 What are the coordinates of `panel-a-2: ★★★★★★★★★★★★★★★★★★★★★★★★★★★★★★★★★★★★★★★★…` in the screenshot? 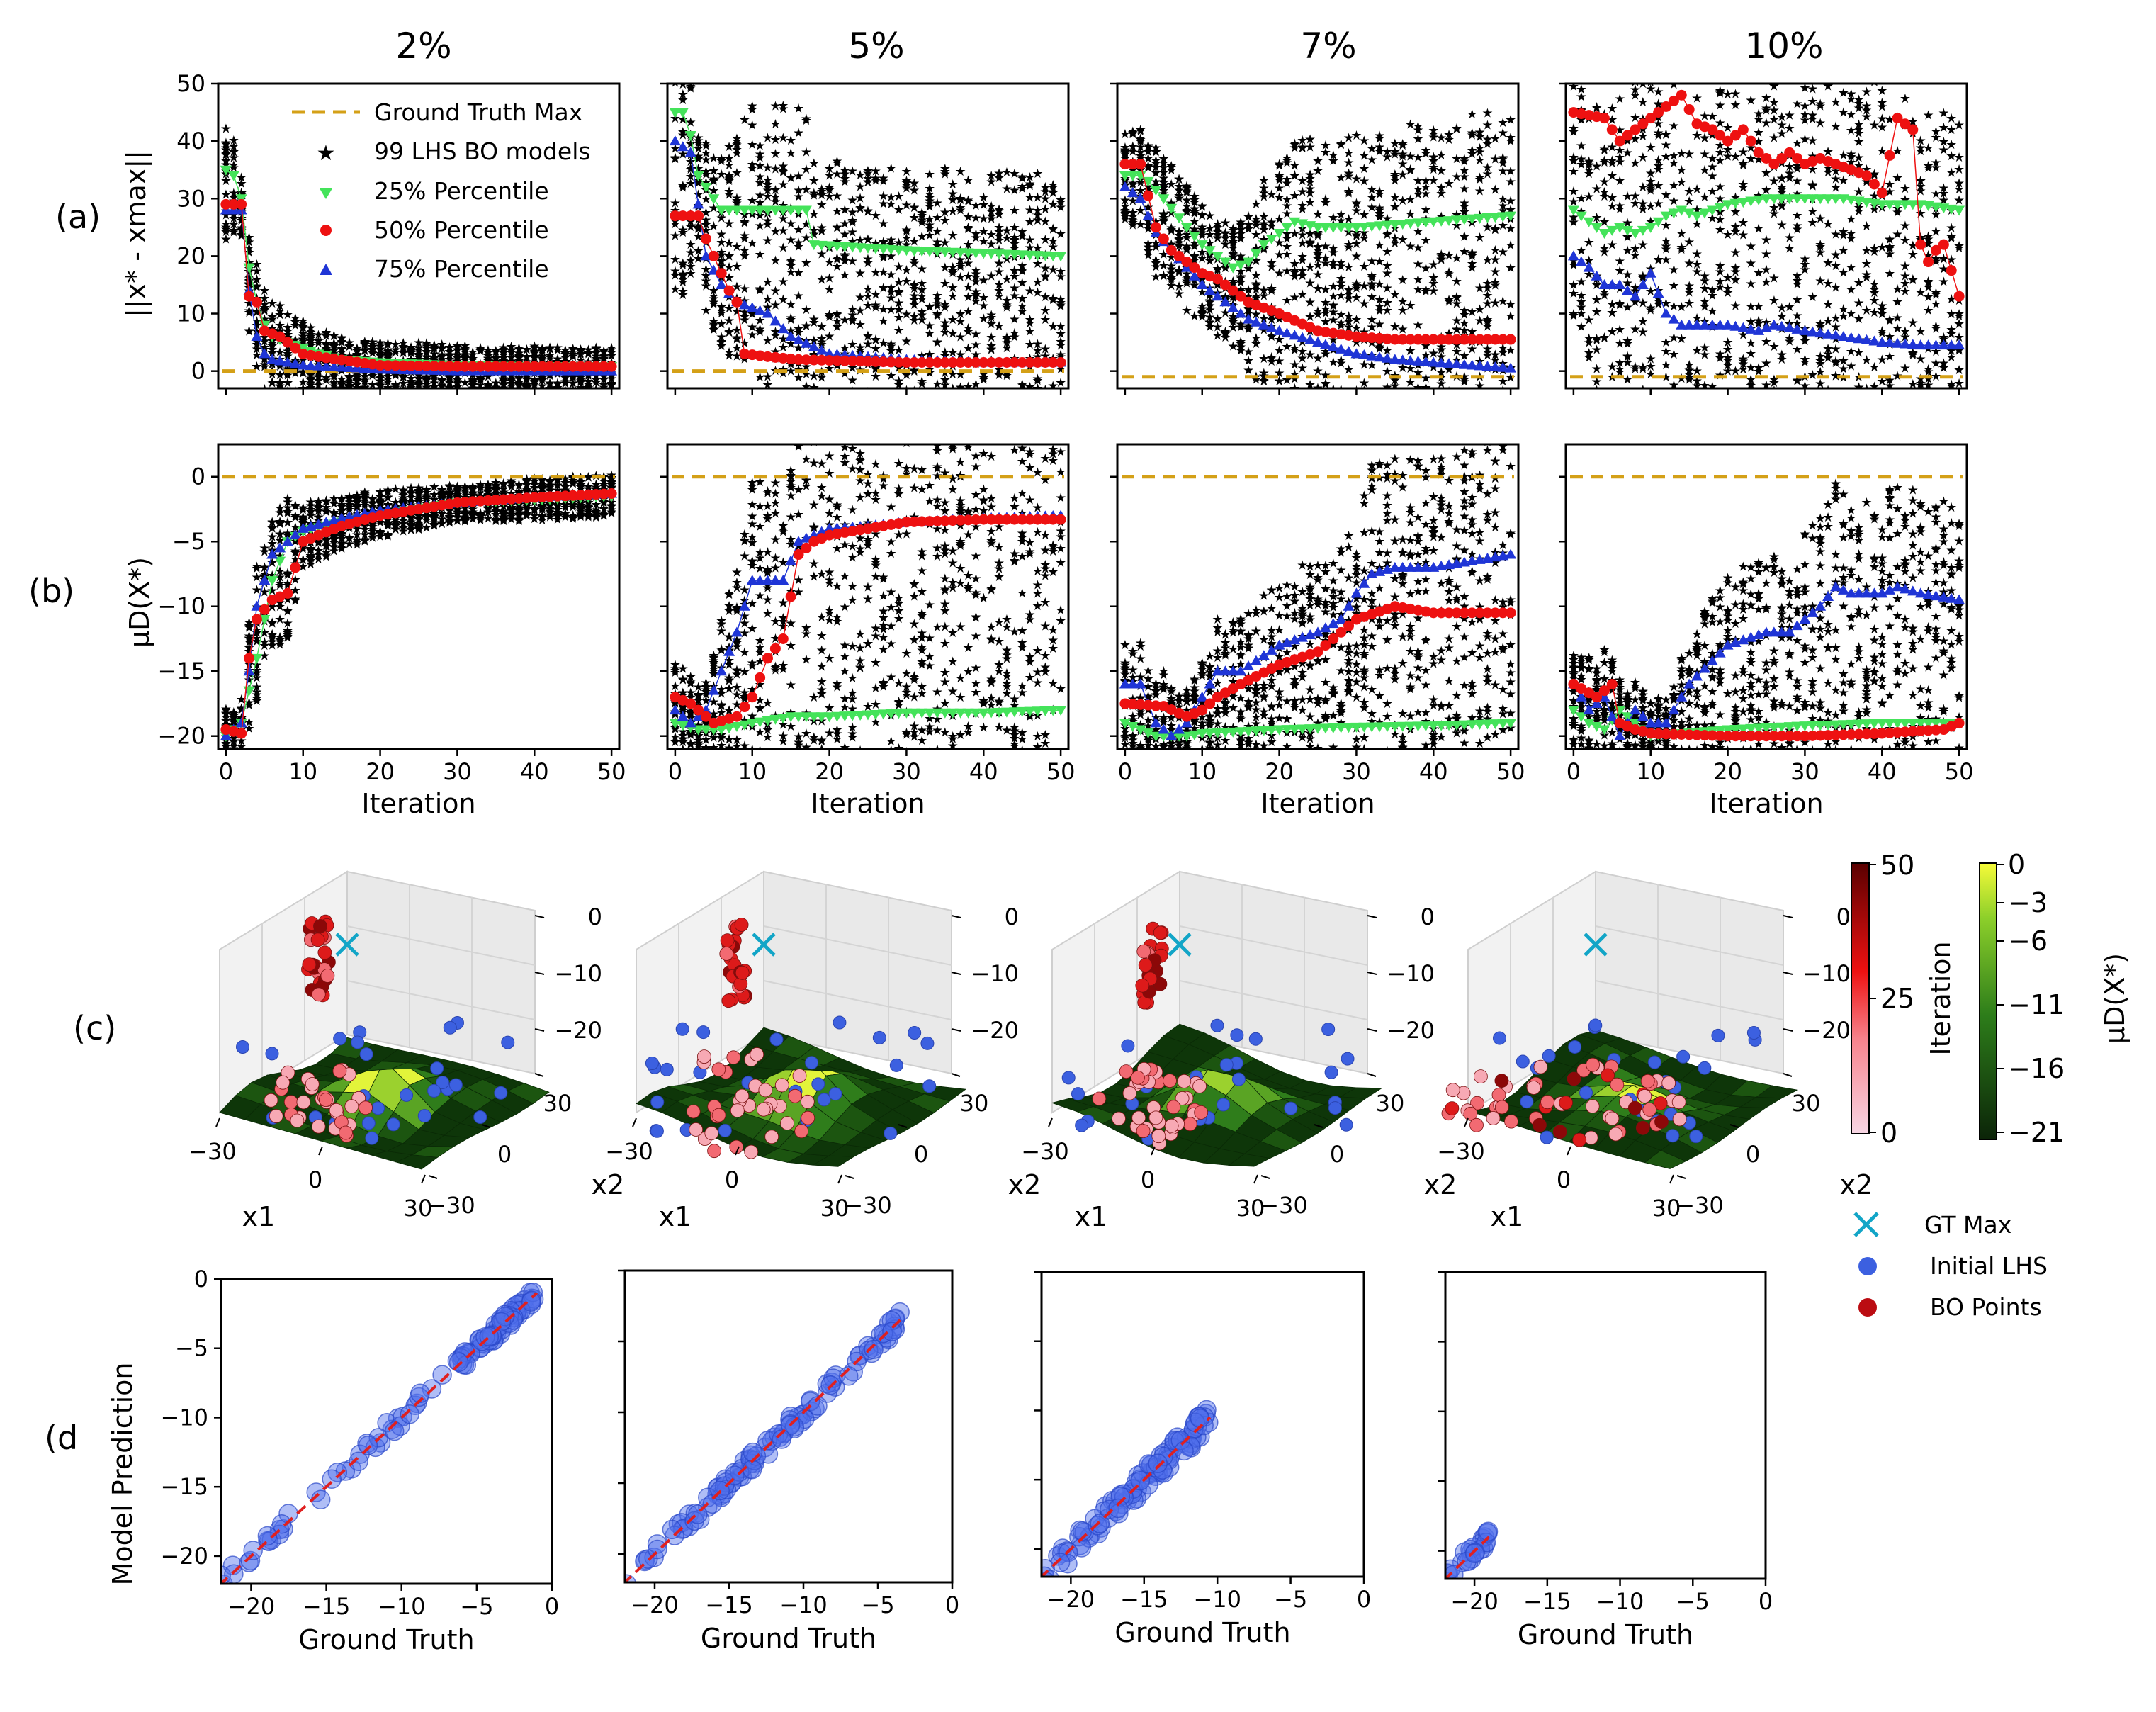 It's located at (1315, 263).